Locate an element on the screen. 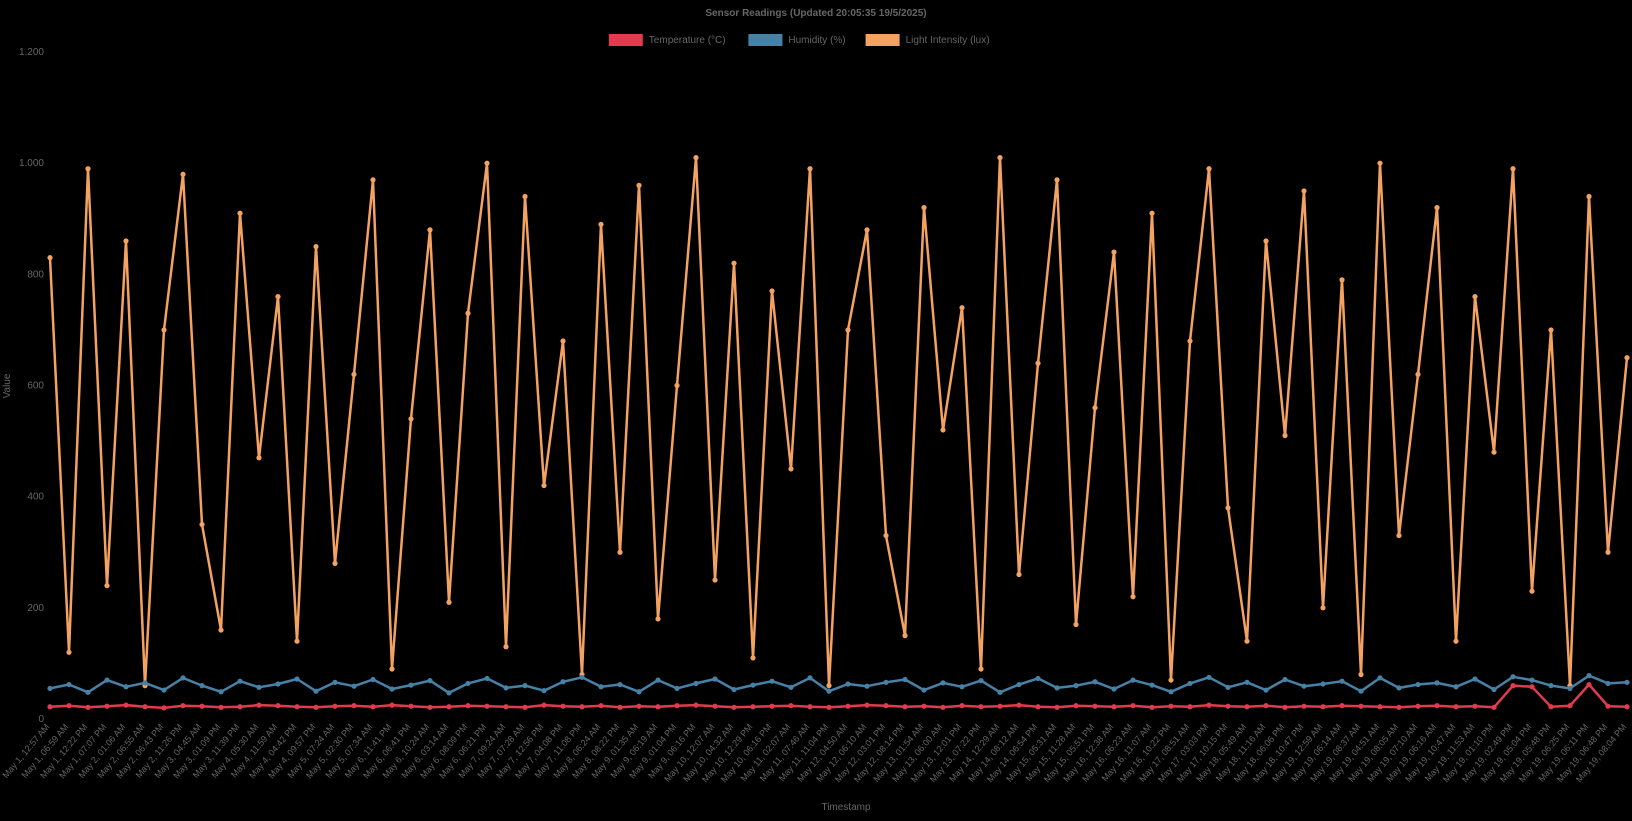 This screenshot has width=1632, height=821. legend-label: Temperature (°C) is located at coordinates (687, 40).